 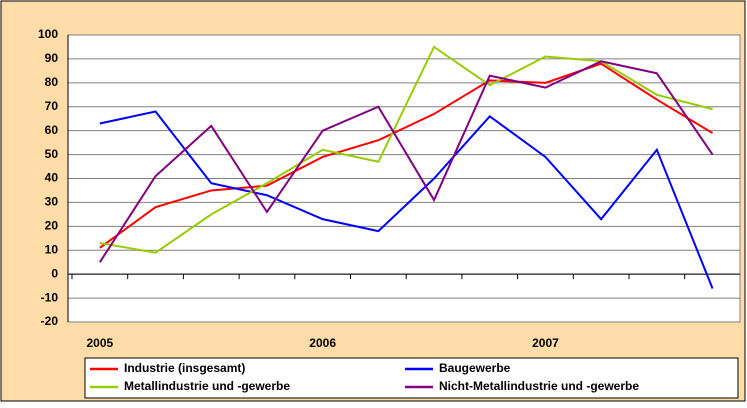 I want to click on y-tick-label: 100, so click(x=48, y=34).